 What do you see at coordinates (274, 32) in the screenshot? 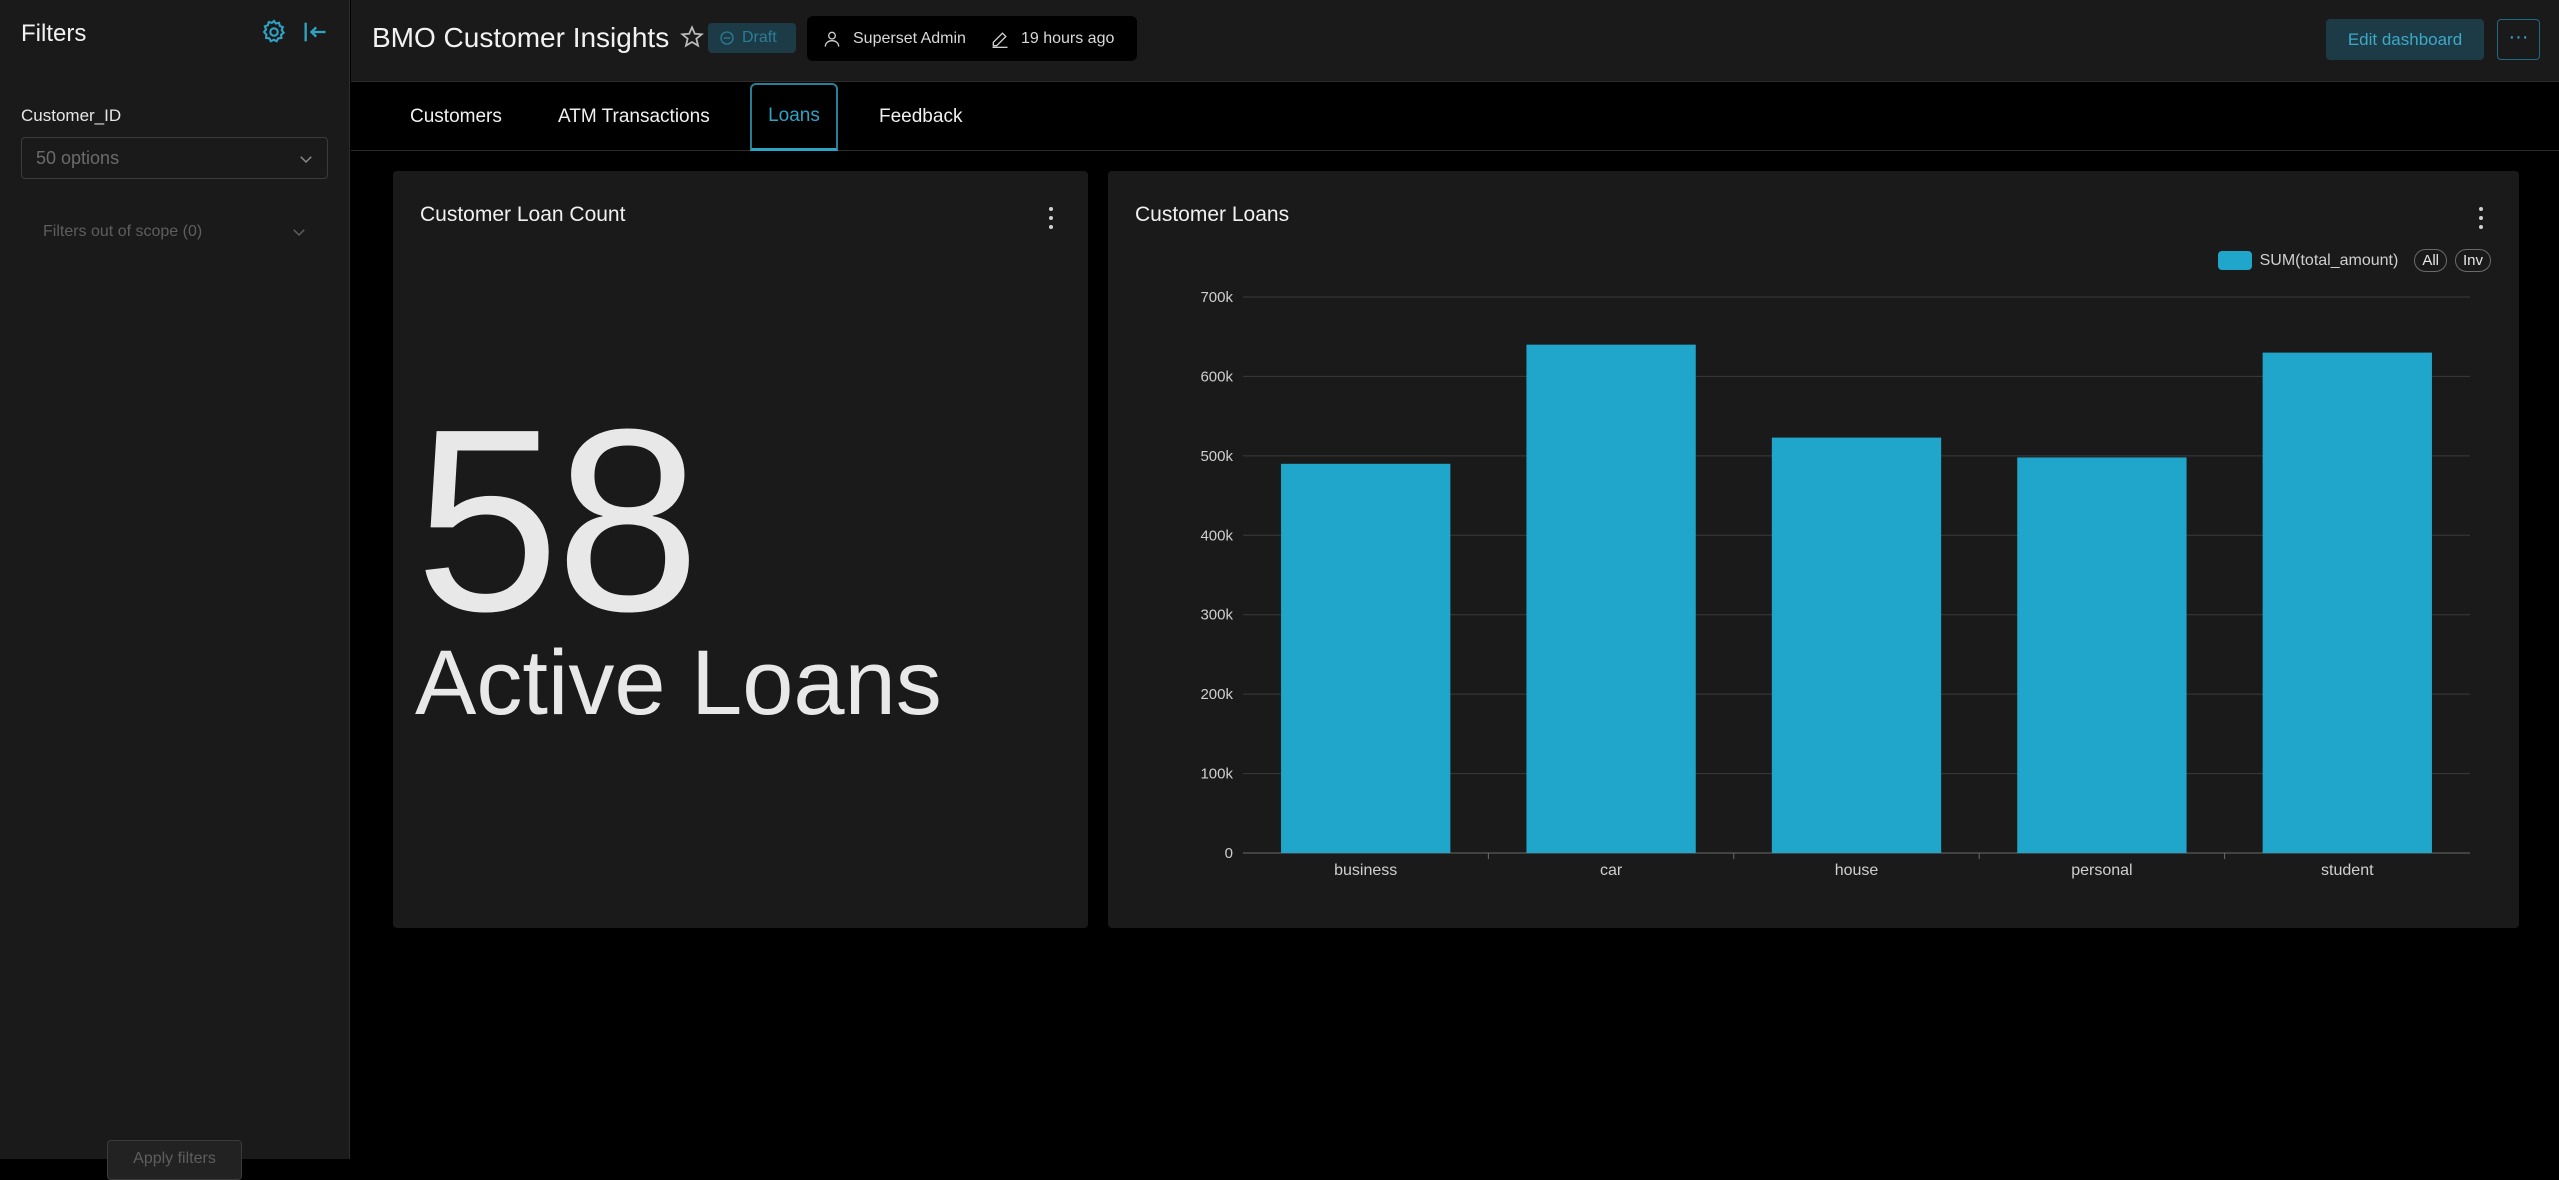
I see `gear-icon` at bounding box center [274, 32].